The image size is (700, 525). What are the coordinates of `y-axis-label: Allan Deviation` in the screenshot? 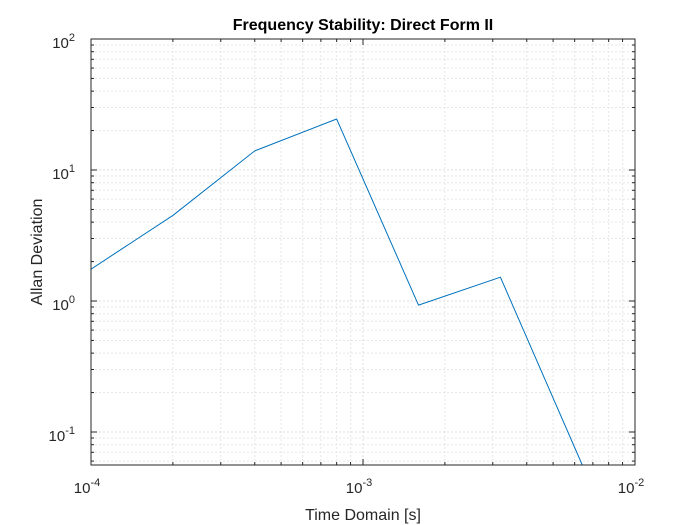 It's located at (37, 252).